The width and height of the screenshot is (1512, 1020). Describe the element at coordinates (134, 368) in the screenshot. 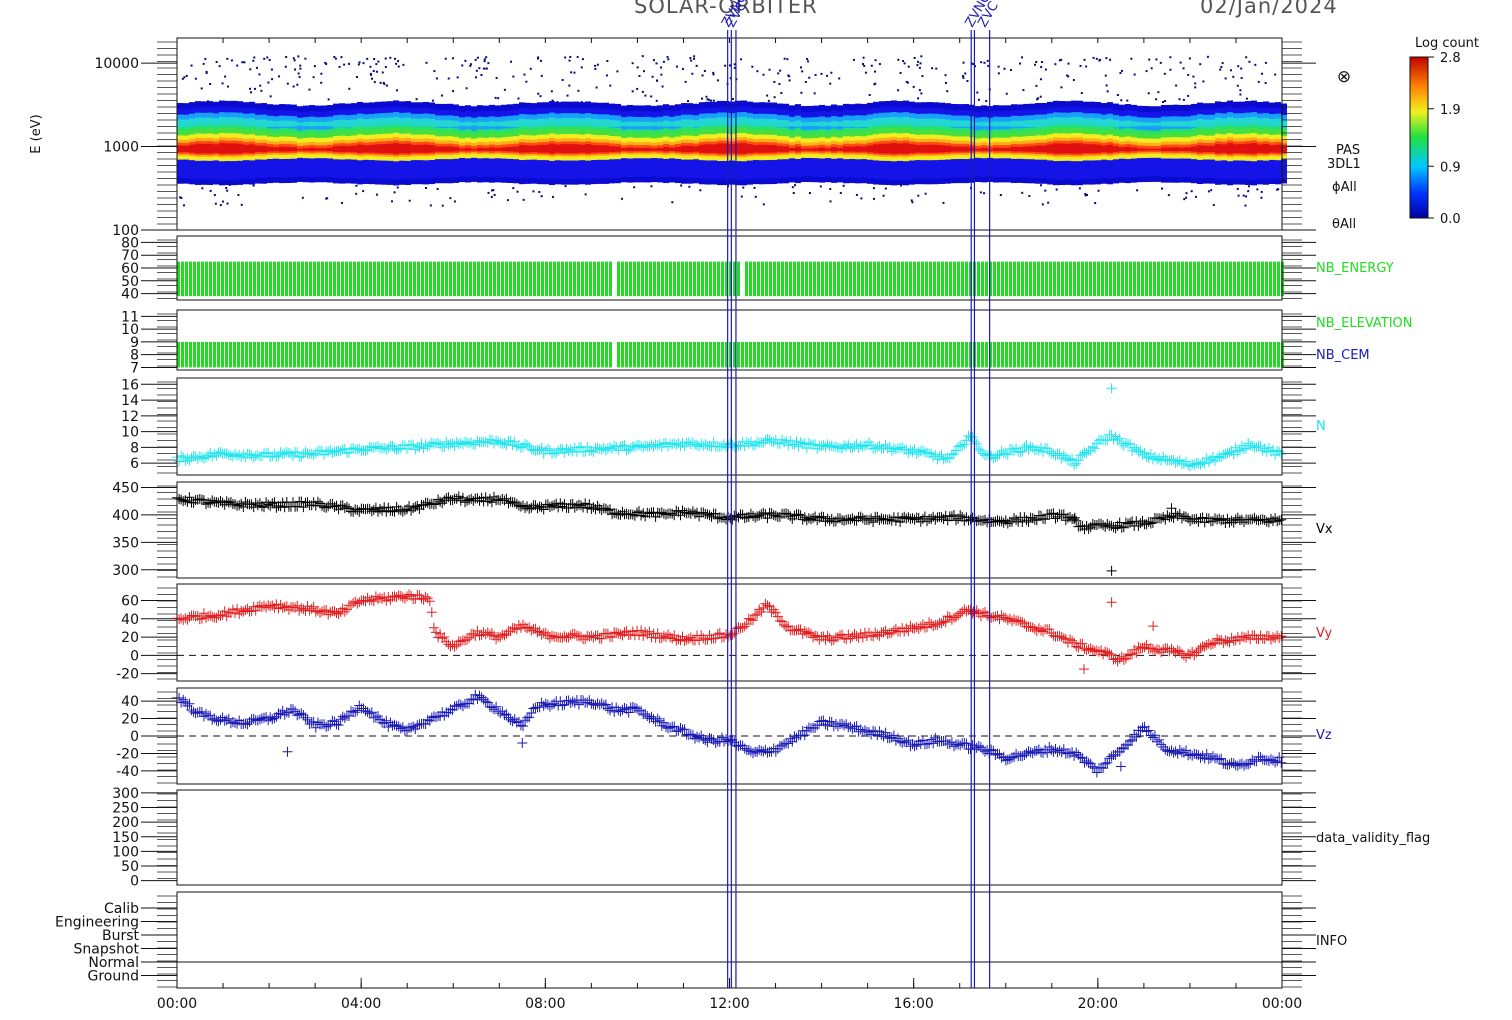

I see `nb-elevation-tick-label: 7` at that location.